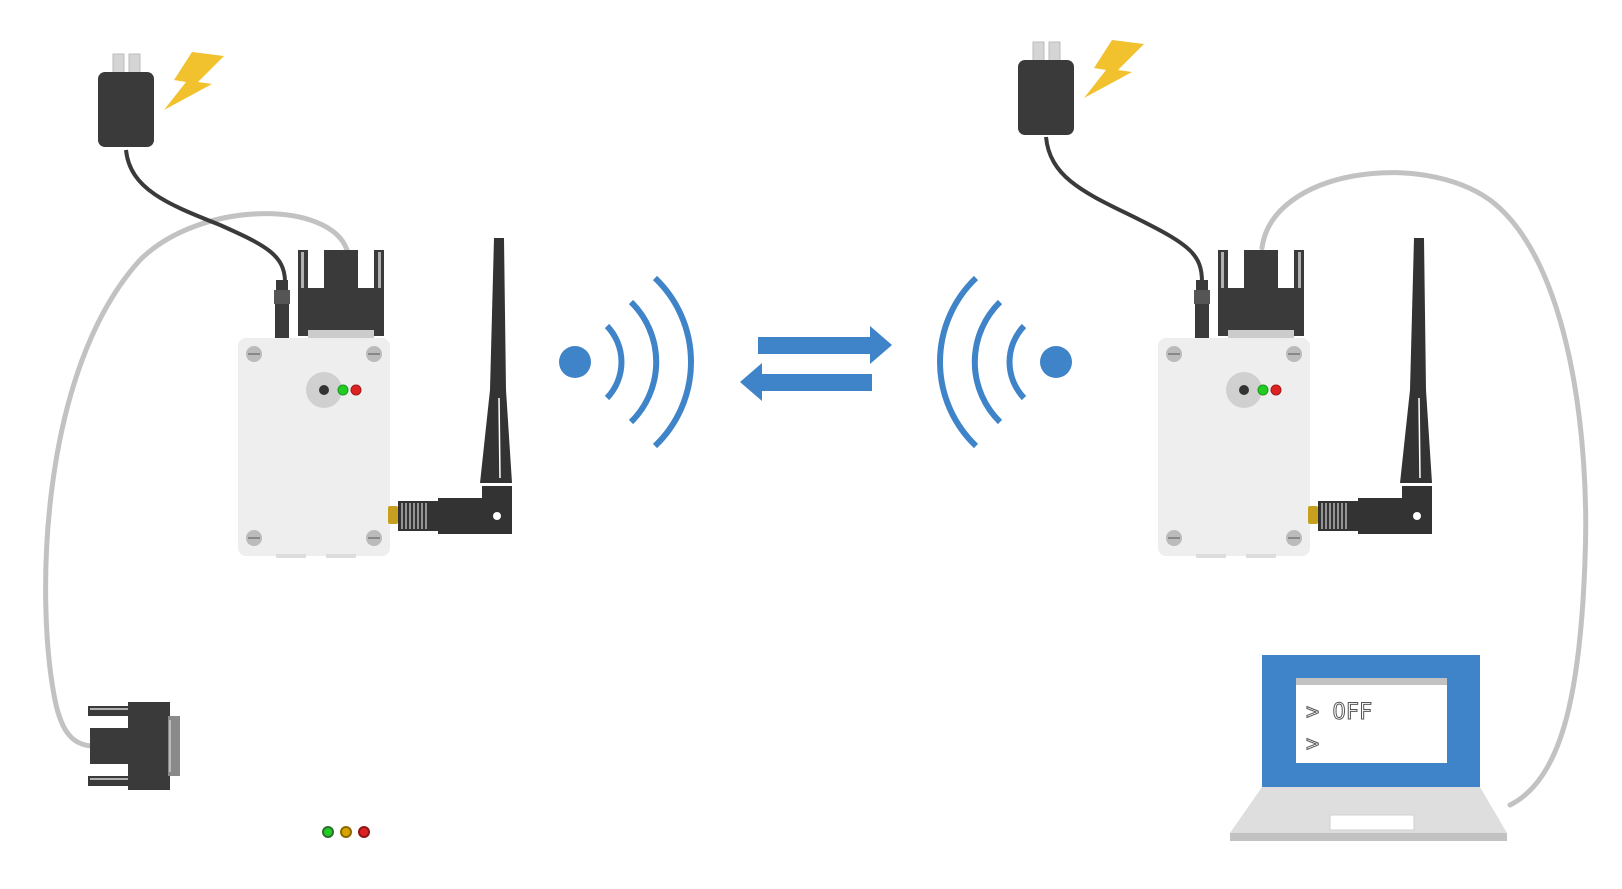 The image size is (1622, 889). Describe the element at coordinates (1124, 209) in the screenshot. I see `right-power-cable` at that location.